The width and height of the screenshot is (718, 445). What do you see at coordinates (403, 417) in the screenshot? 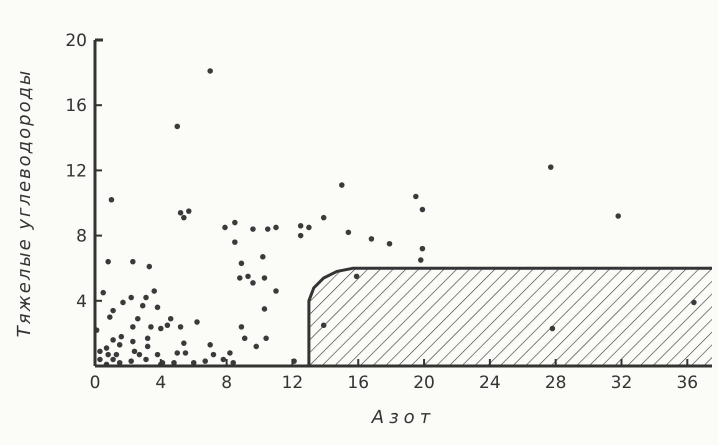
I see `x-axis-title: Азот` at bounding box center [403, 417].